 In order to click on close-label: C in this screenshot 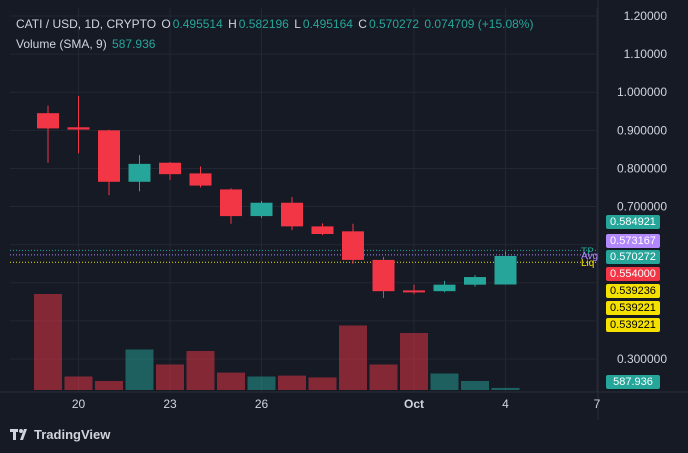, I will do `click(362, 24)`.